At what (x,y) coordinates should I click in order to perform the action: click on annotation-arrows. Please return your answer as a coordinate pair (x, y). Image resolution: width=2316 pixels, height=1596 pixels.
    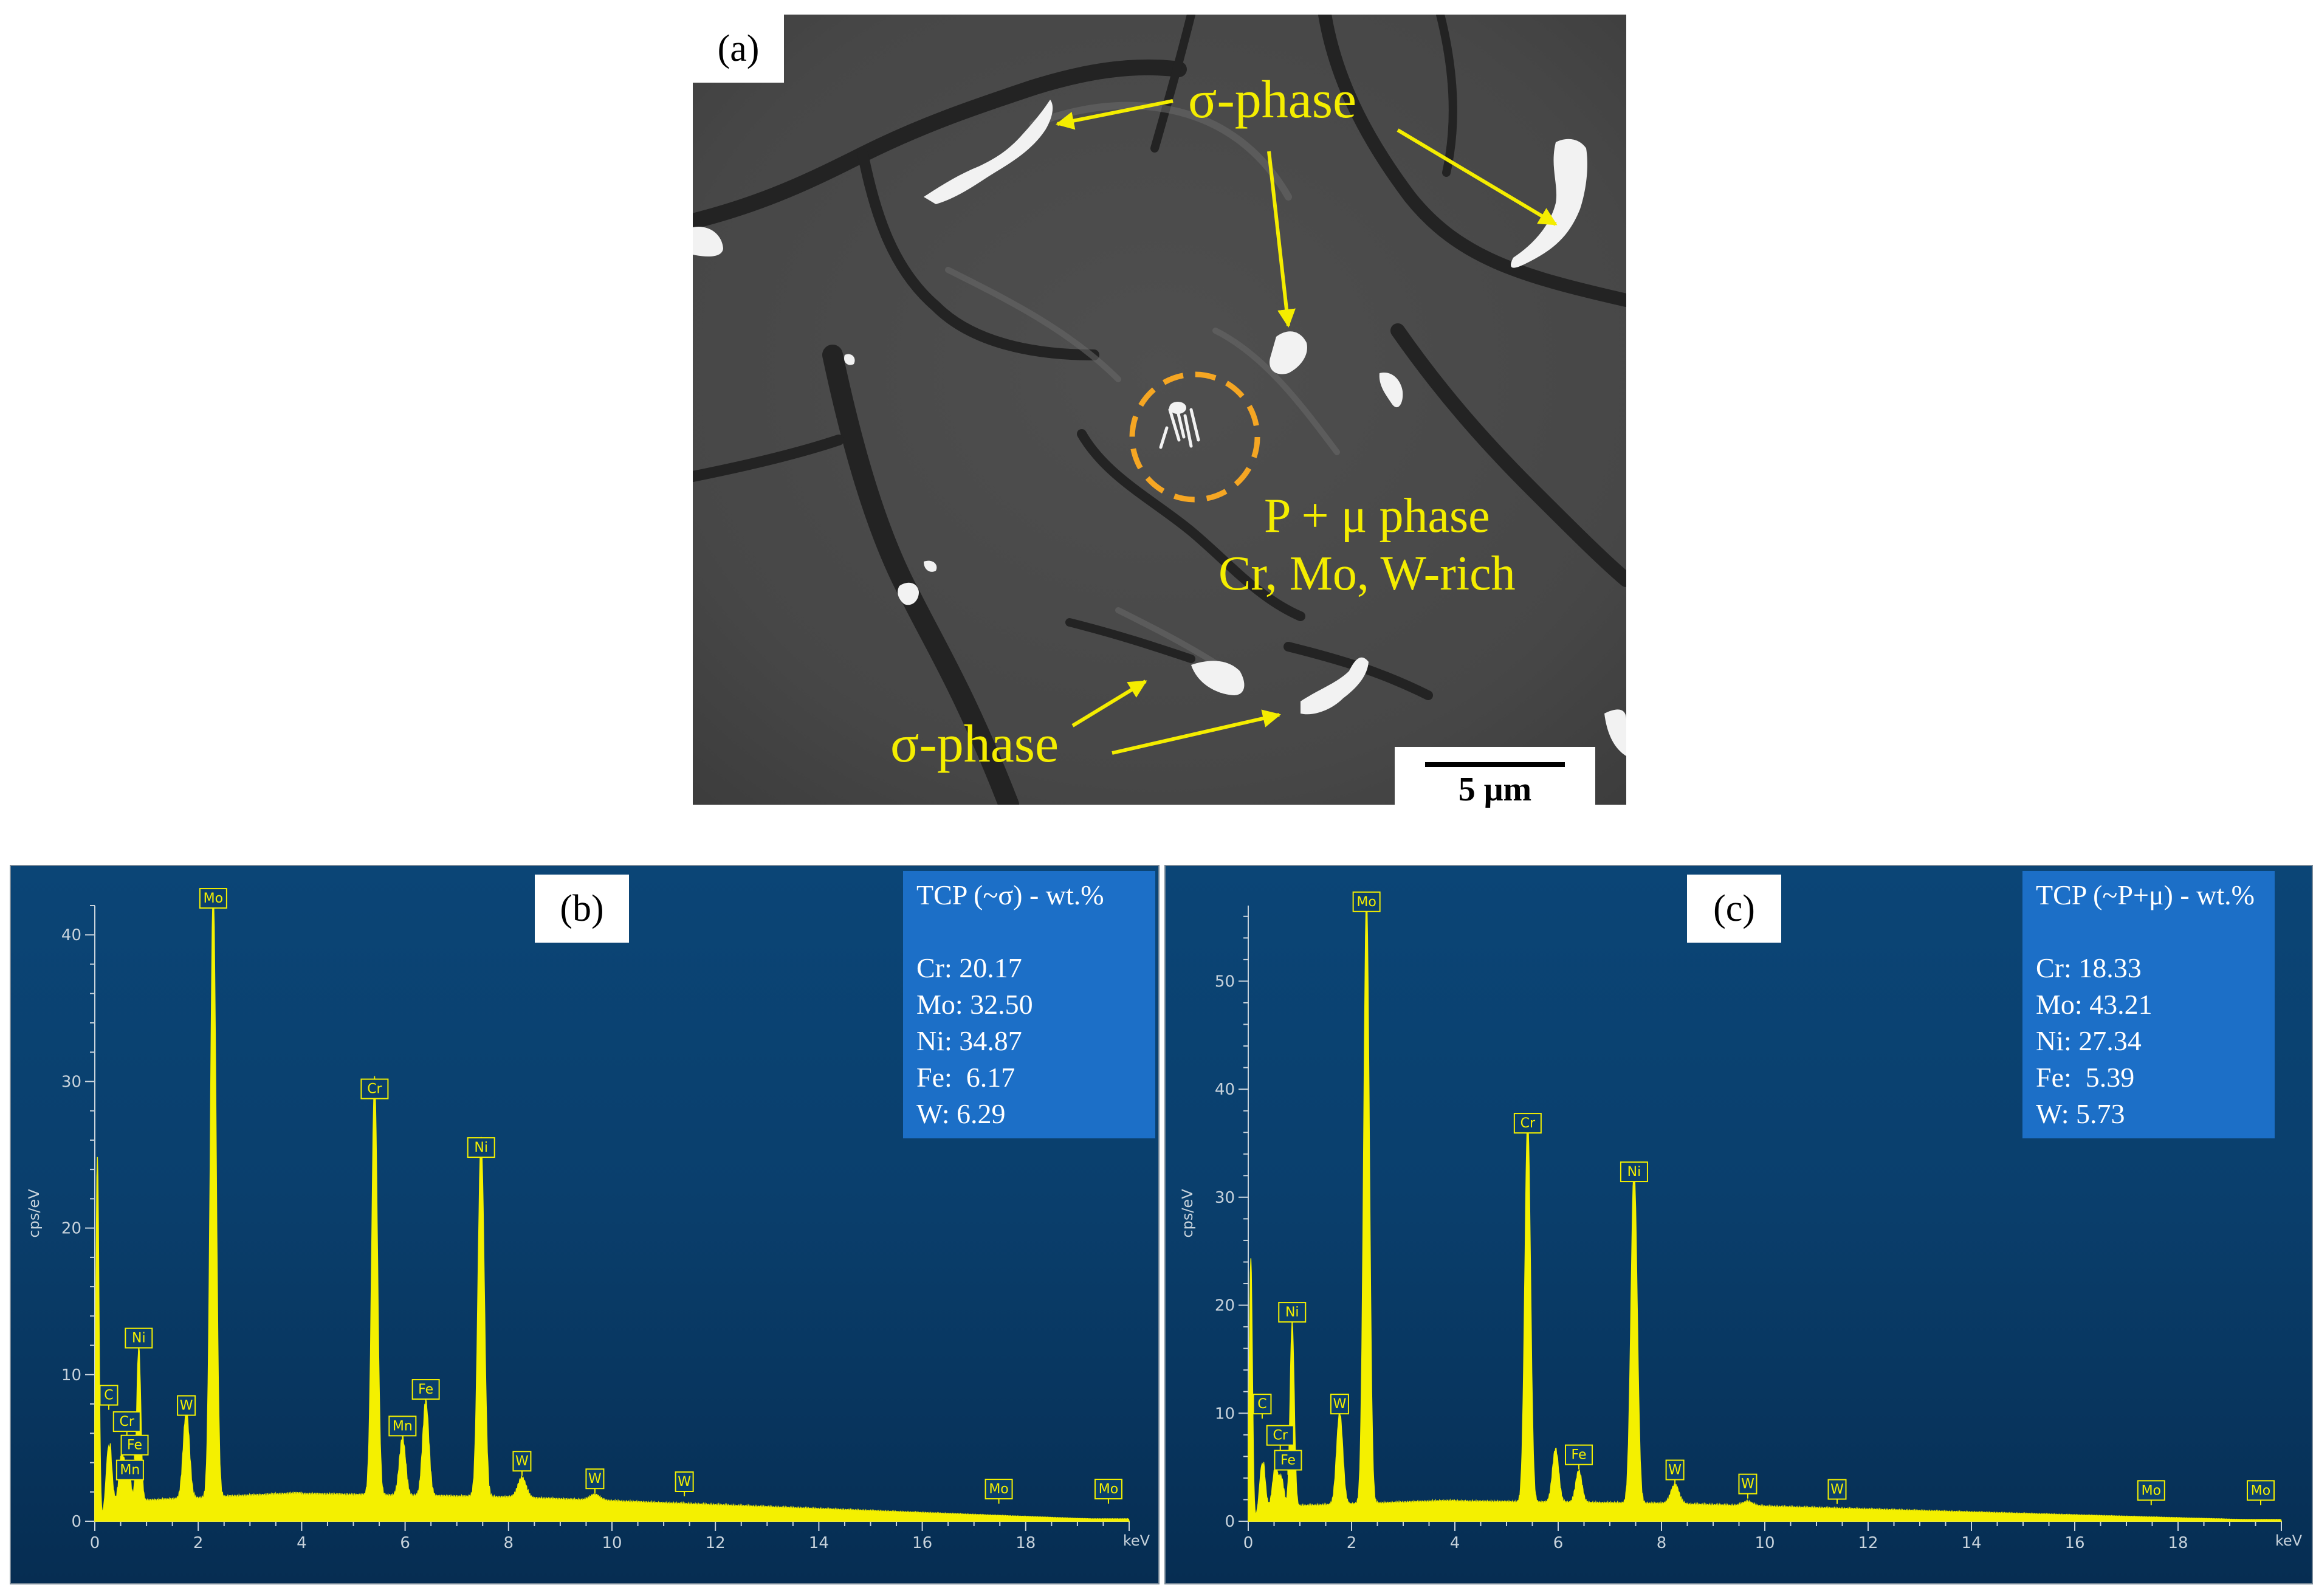
    Looking at the image, I should click on (1307, 427).